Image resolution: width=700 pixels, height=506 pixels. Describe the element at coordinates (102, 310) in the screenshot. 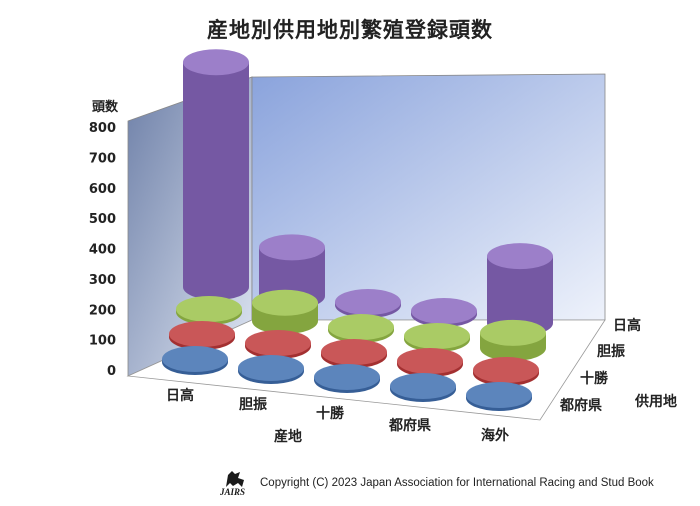

I see `y-tick-label: 200` at that location.